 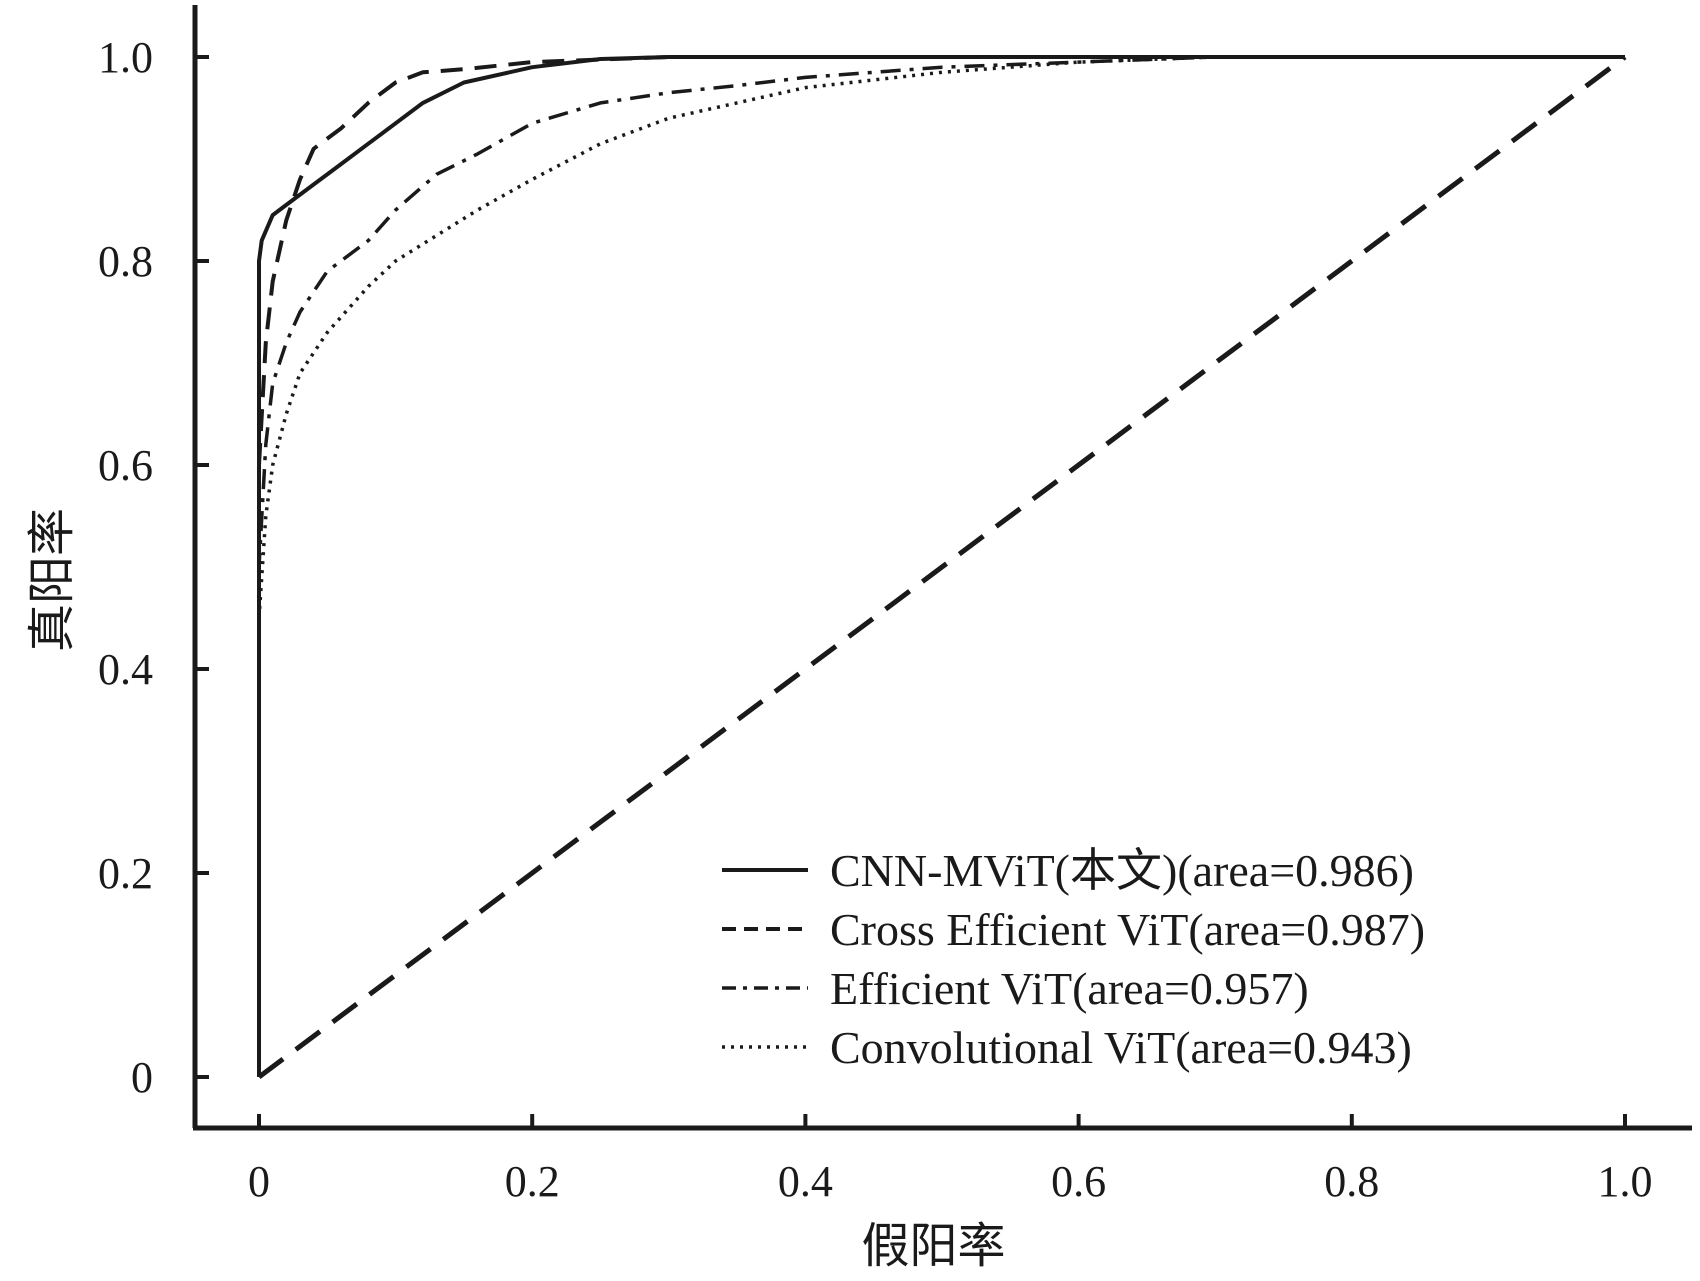 I want to click on y-tick-label: 0.4, so click(x=125, y=669).